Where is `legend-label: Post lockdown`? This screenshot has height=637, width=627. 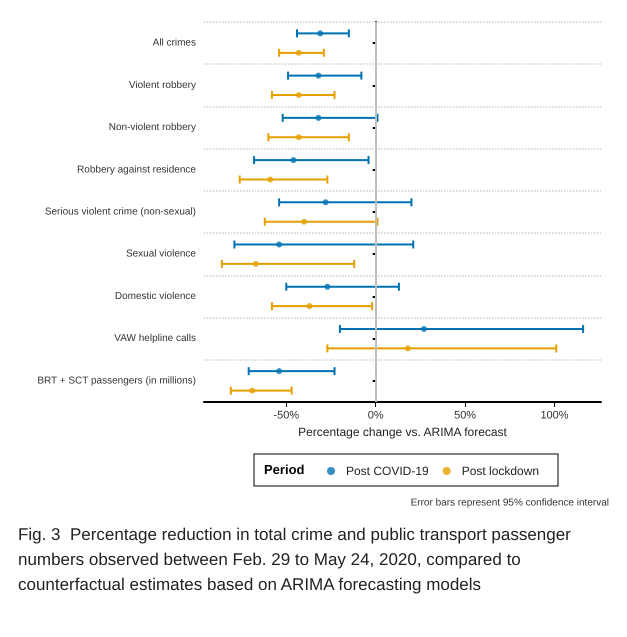 legend-label: Post lockdown is located at coordinates (501, 471).